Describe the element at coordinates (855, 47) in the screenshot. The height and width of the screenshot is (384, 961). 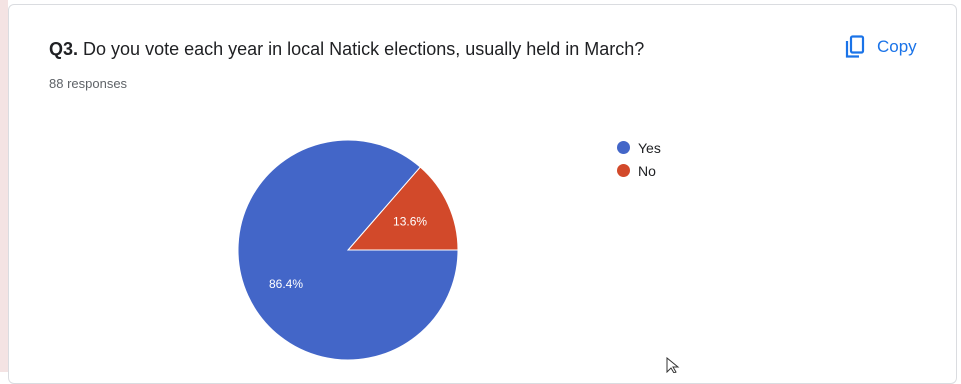
I see `copy-icon` at that location.